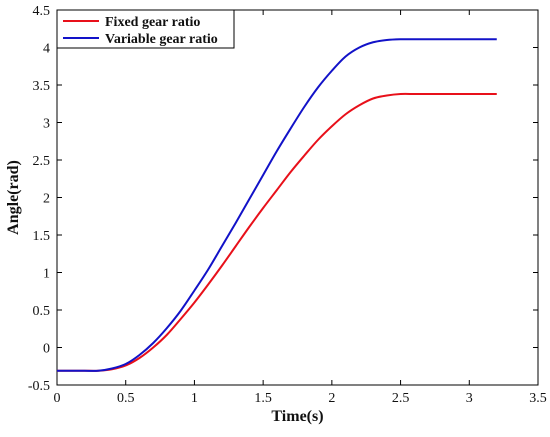 This screenshot has width=550, height=437. I want to click on x-tick-label: 0, so click(57, 398).